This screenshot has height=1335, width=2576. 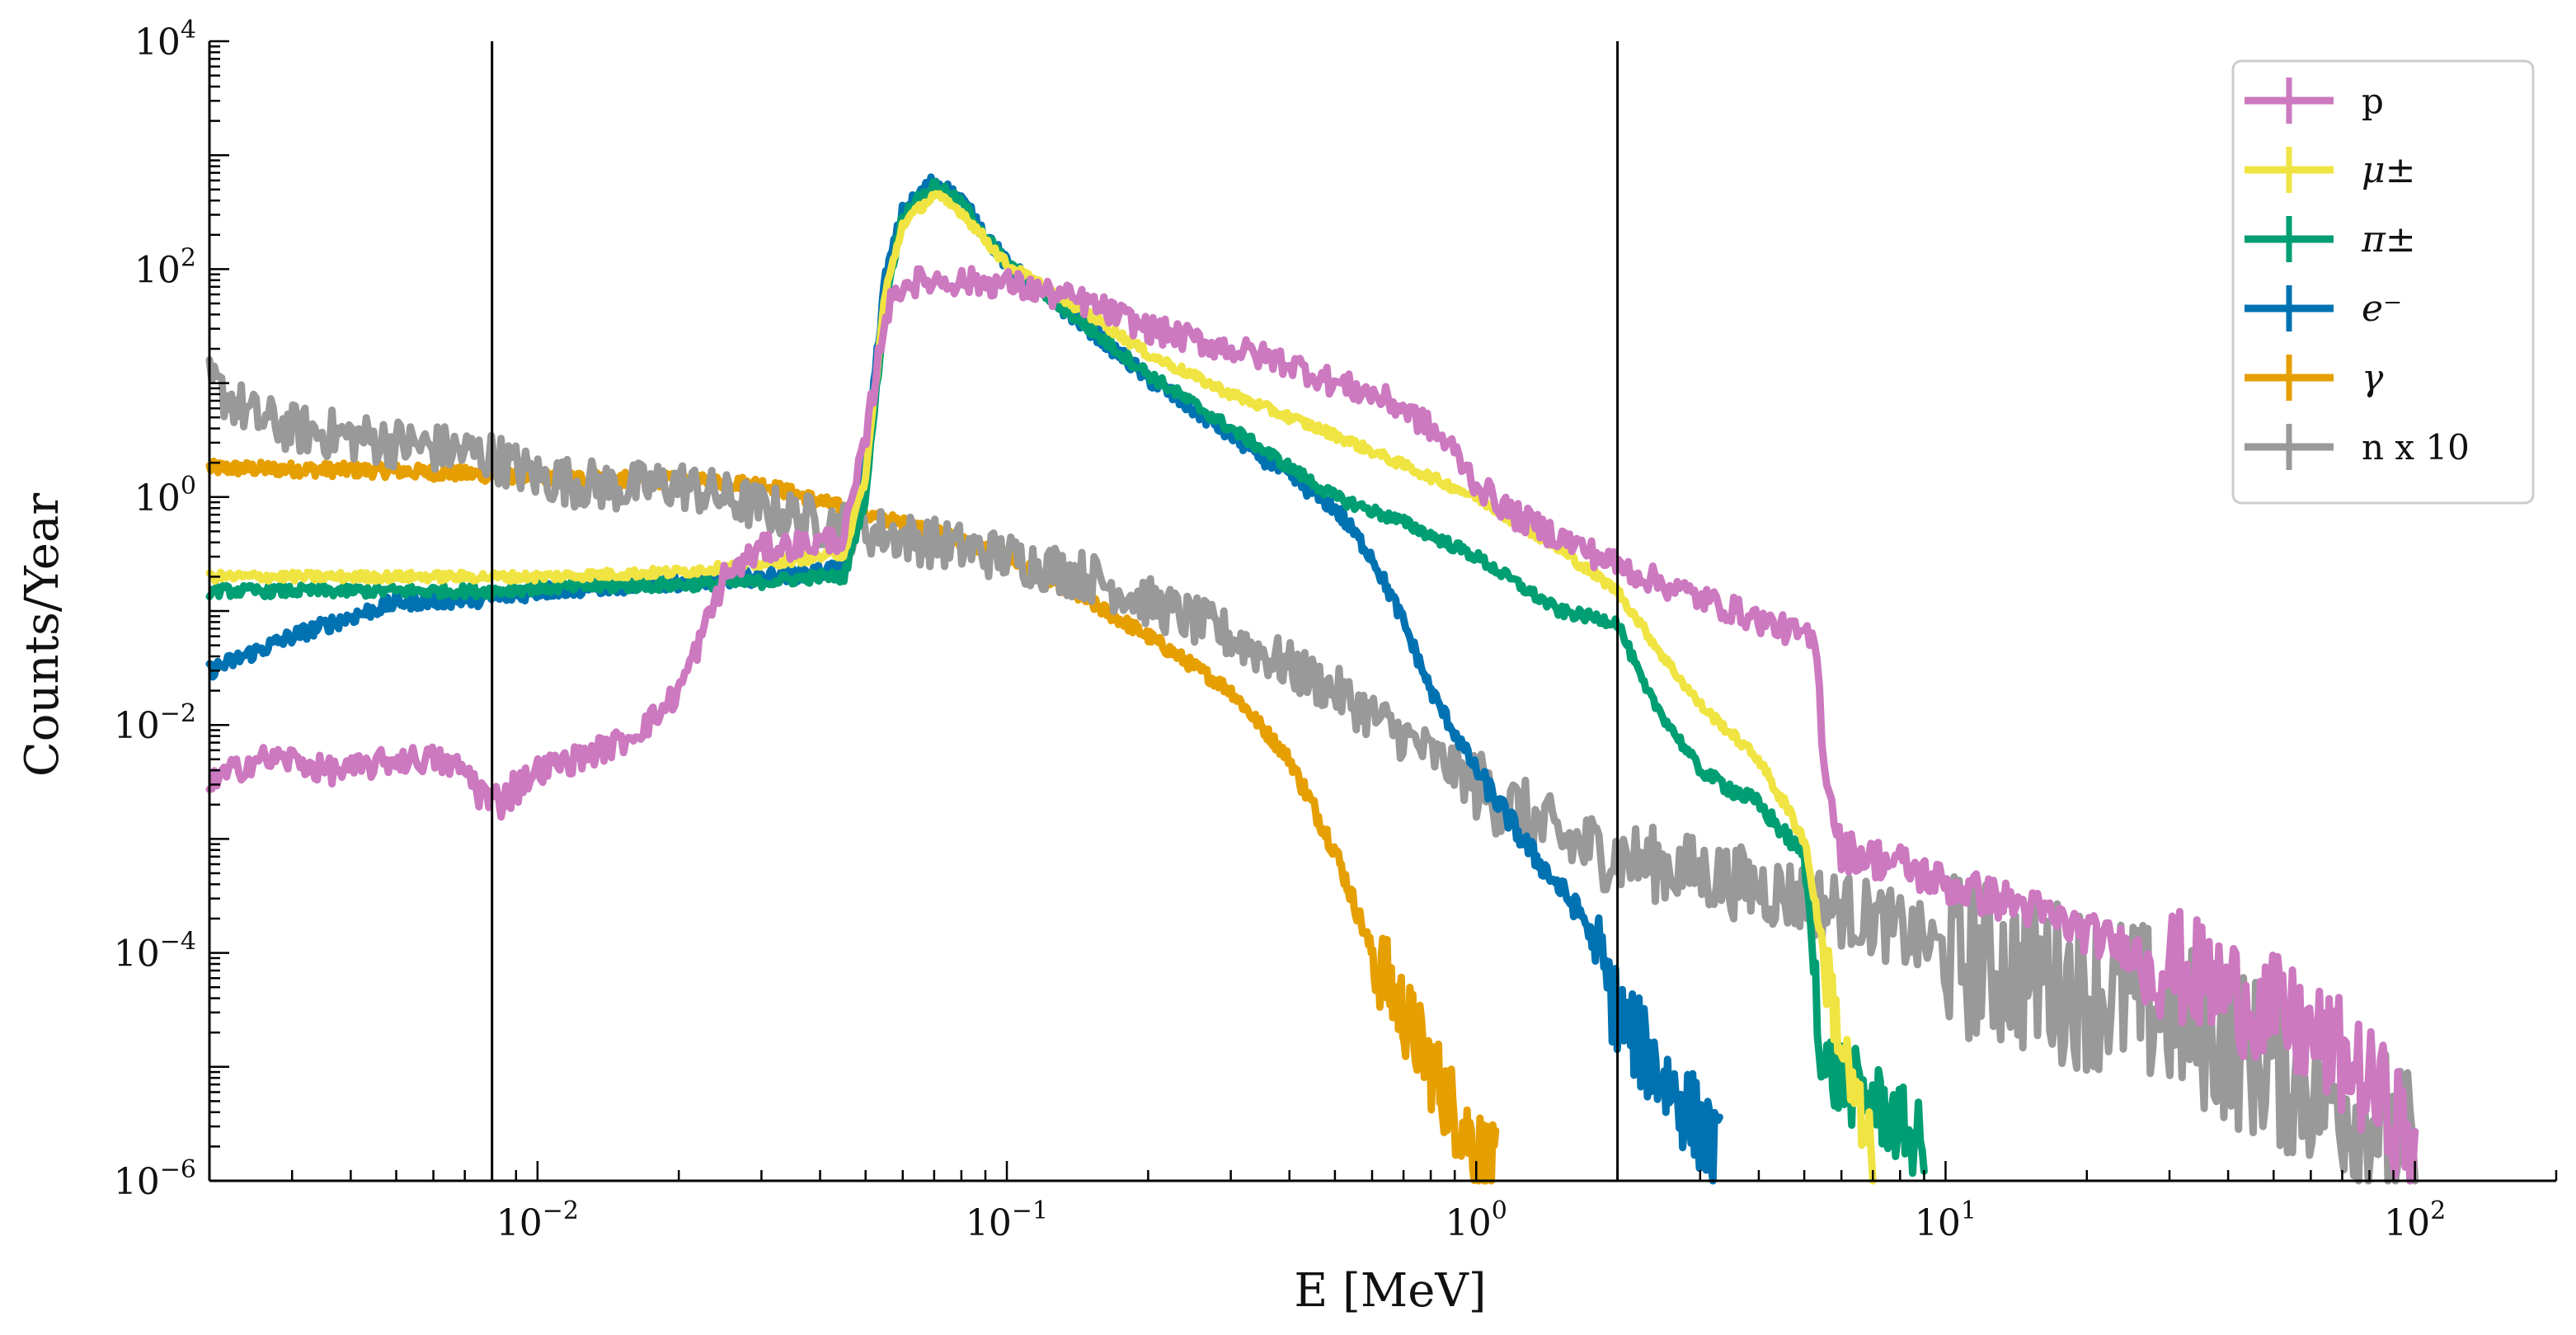 What do you see at coordinates (165, 267) in the screenshot?
I see `y-tick-label: 10²` at bounding box center [165, 267].